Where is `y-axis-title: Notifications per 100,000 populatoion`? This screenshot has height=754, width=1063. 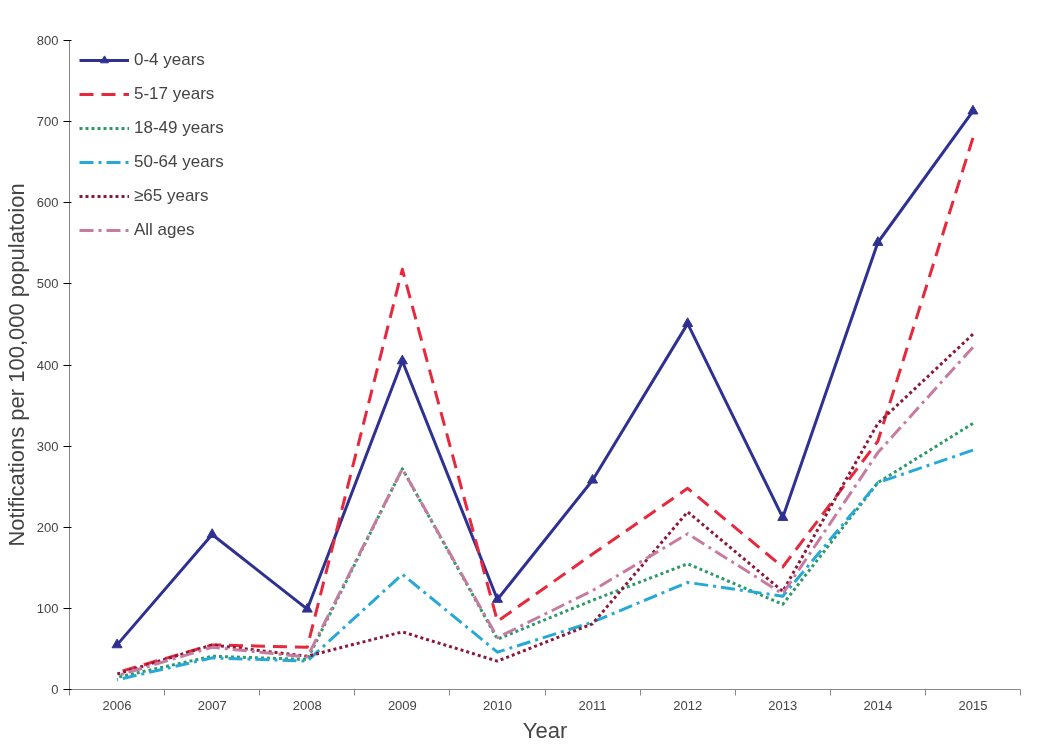 y-axis-title: Notifications per 100,000 populatoion is located at coordinates (16, 365).